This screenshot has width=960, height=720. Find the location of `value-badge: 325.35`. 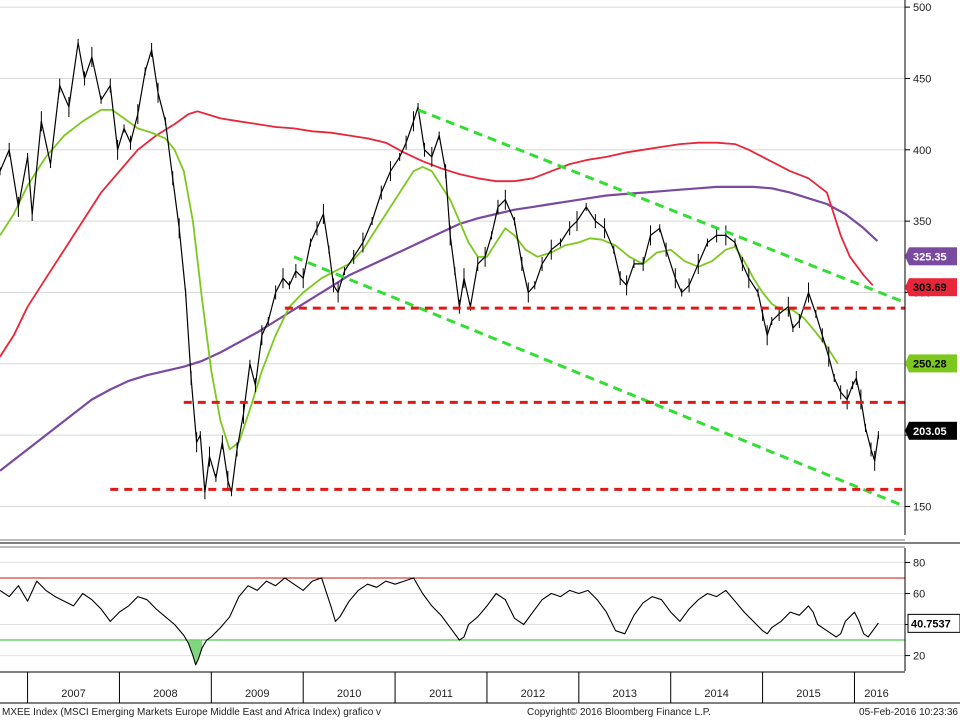

value-badge: 325.35 is located at coordinates (931, 256).